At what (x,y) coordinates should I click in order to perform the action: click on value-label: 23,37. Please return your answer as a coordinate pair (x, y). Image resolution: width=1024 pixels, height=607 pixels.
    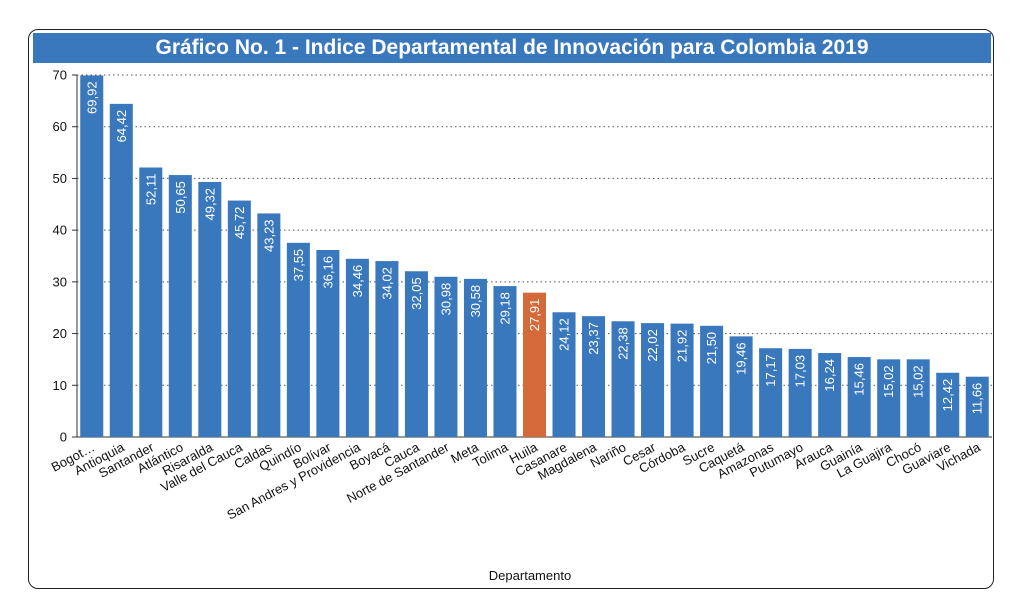
    Looking at the image, I should click on (593, 338).